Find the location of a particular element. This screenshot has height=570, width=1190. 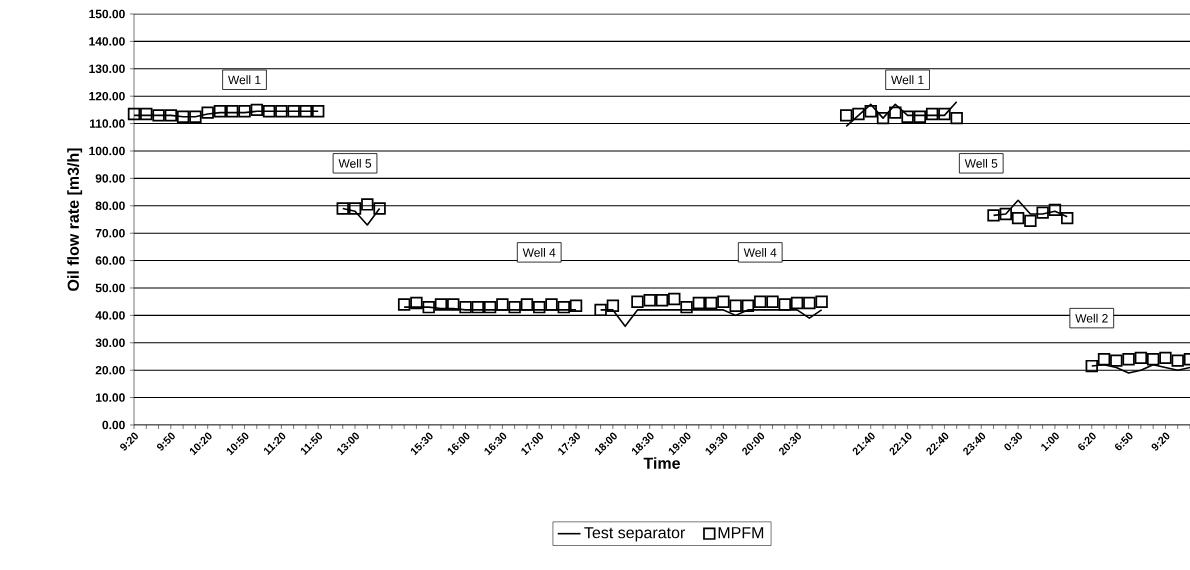

y-tick-label: 20.00 is located at coordinates (110, 370).